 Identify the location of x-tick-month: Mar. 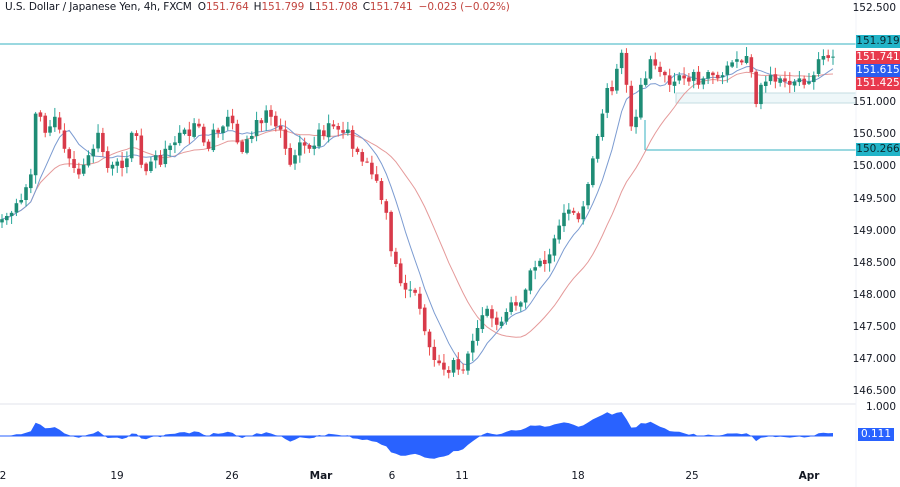
(321, 476).